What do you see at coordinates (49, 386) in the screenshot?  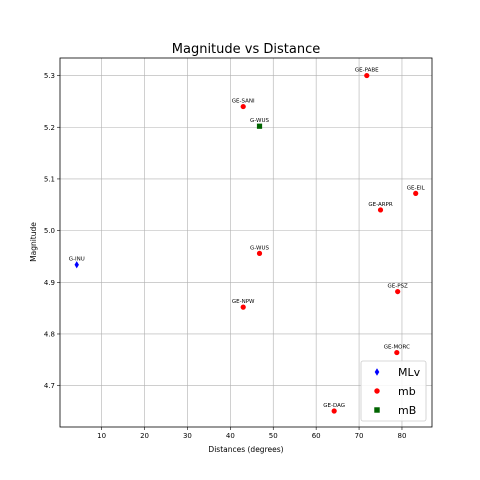 I see `y-tick-label: 4.7` at bounding box center [49, 386].